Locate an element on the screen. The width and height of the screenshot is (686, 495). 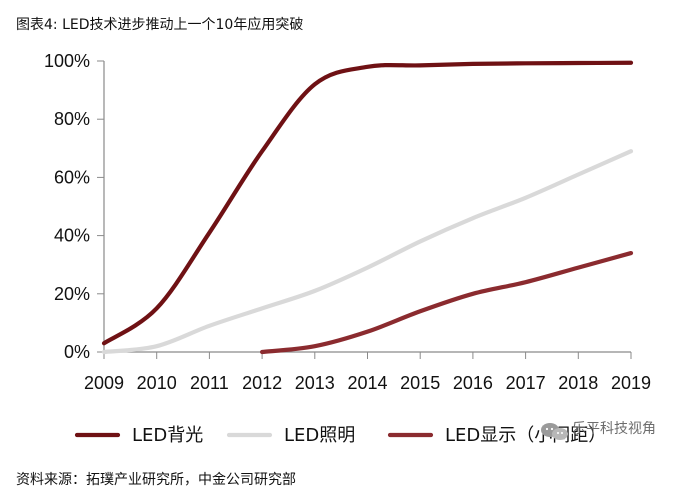
chart-title: 图表4: LED技术进步推动上一个10年应用突破 is located at coordinates (159, 24).